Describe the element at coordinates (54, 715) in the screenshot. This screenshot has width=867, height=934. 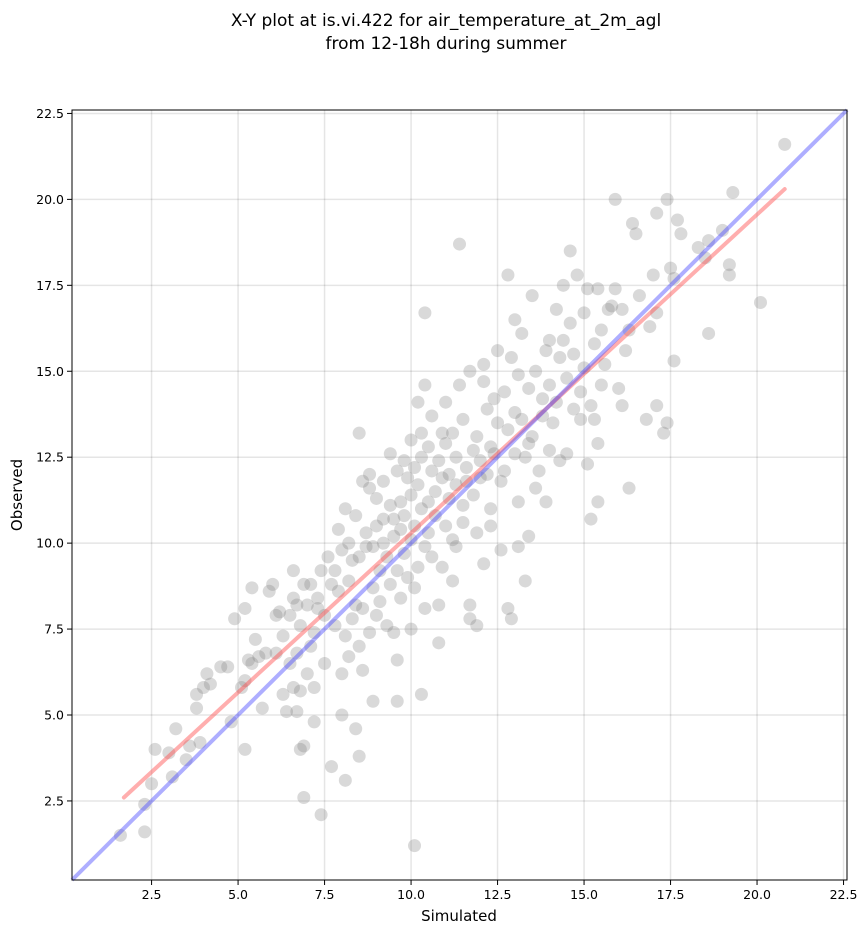
I see `y-tick-label: 5.0` at that location.